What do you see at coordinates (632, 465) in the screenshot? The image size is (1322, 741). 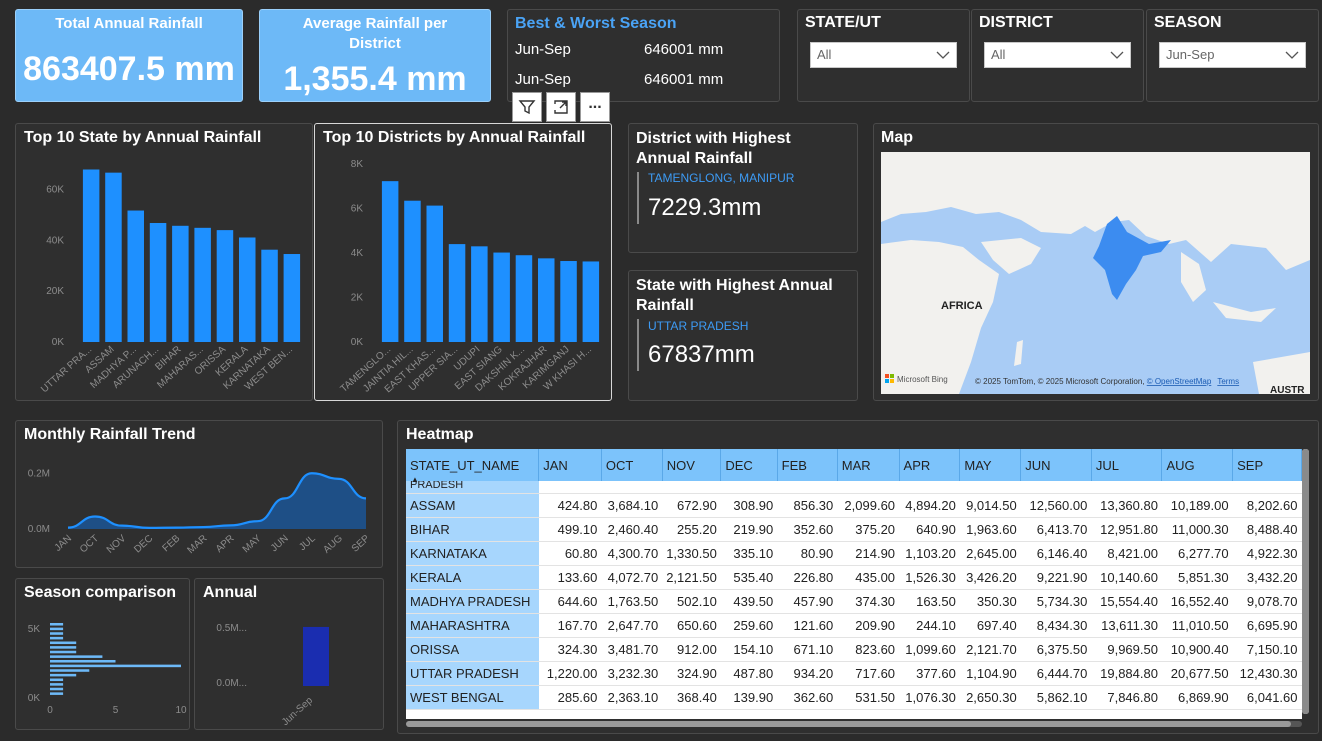 I see `heatmap-col-header-oct: OCT` at bounding box center [632, 465].